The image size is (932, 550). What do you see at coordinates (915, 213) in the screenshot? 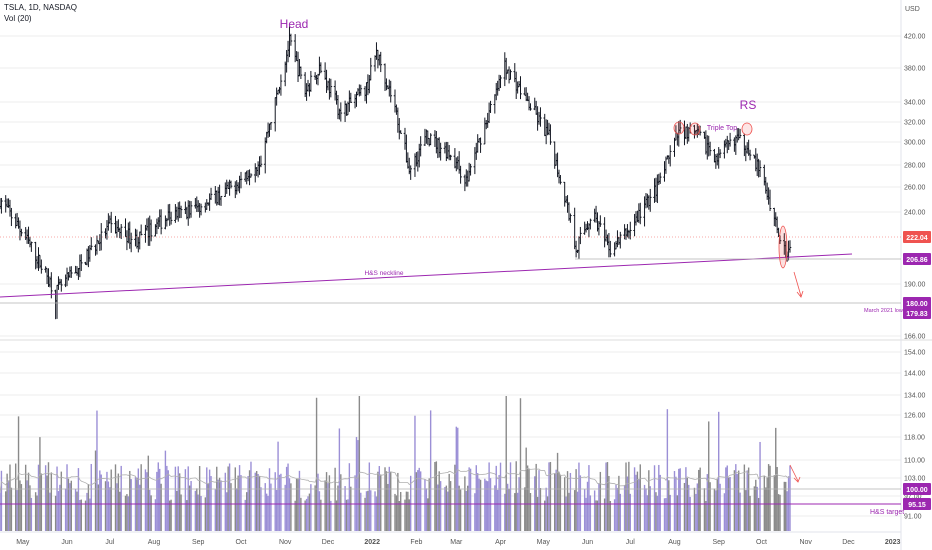
I see `price-tick-label: 240.00` at bounding box center [915, 213].